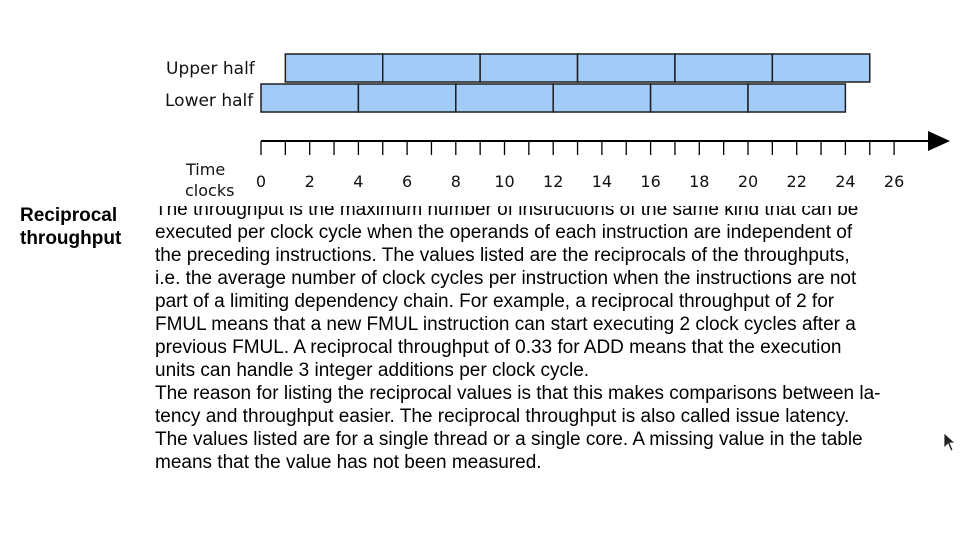 The image size is (970, 536). I want to click on axis-tick-label: 12, so click(553, 181).